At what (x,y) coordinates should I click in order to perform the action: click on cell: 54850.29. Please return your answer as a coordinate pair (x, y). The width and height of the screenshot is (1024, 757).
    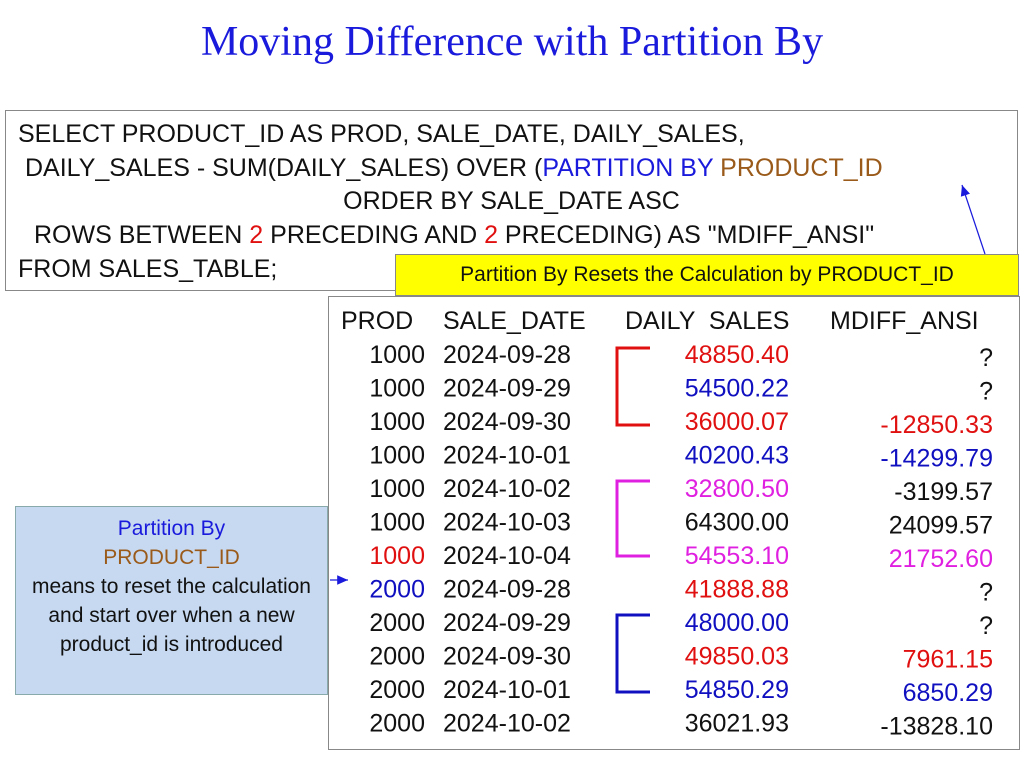
    Looking at the image, I should click on (737, 690).